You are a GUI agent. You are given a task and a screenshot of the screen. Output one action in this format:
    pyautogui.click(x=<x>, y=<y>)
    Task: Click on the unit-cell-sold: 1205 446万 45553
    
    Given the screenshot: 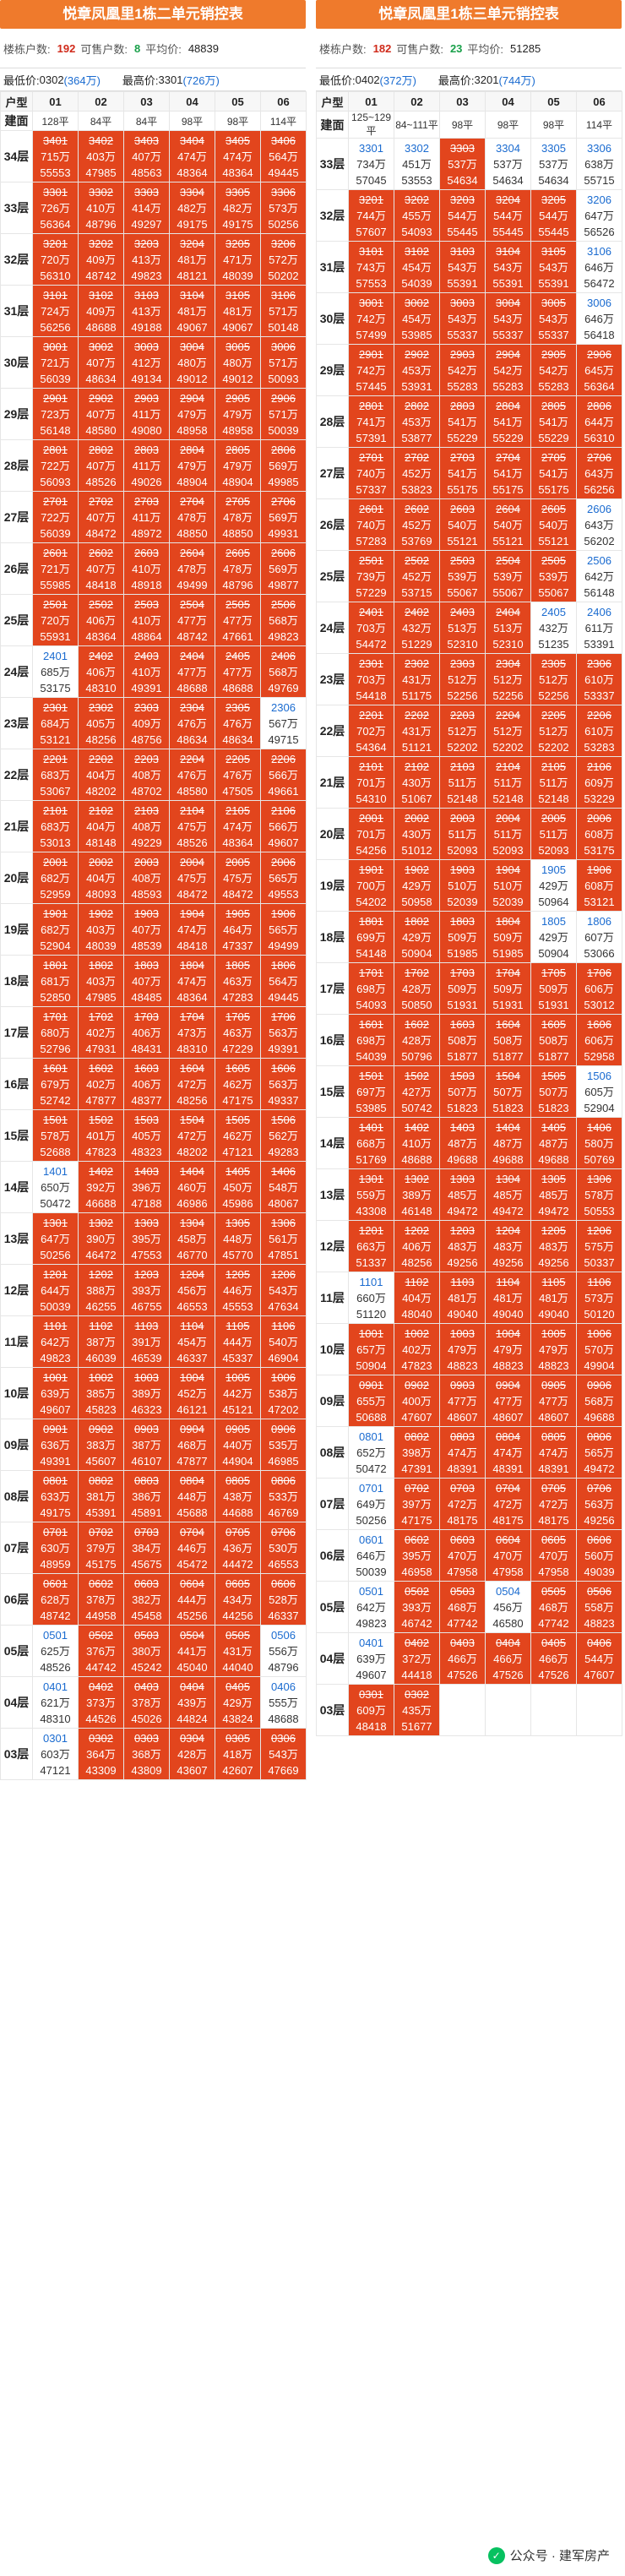 What is the action you would take?
    pyautogui.click(x=238, y=1290)
    